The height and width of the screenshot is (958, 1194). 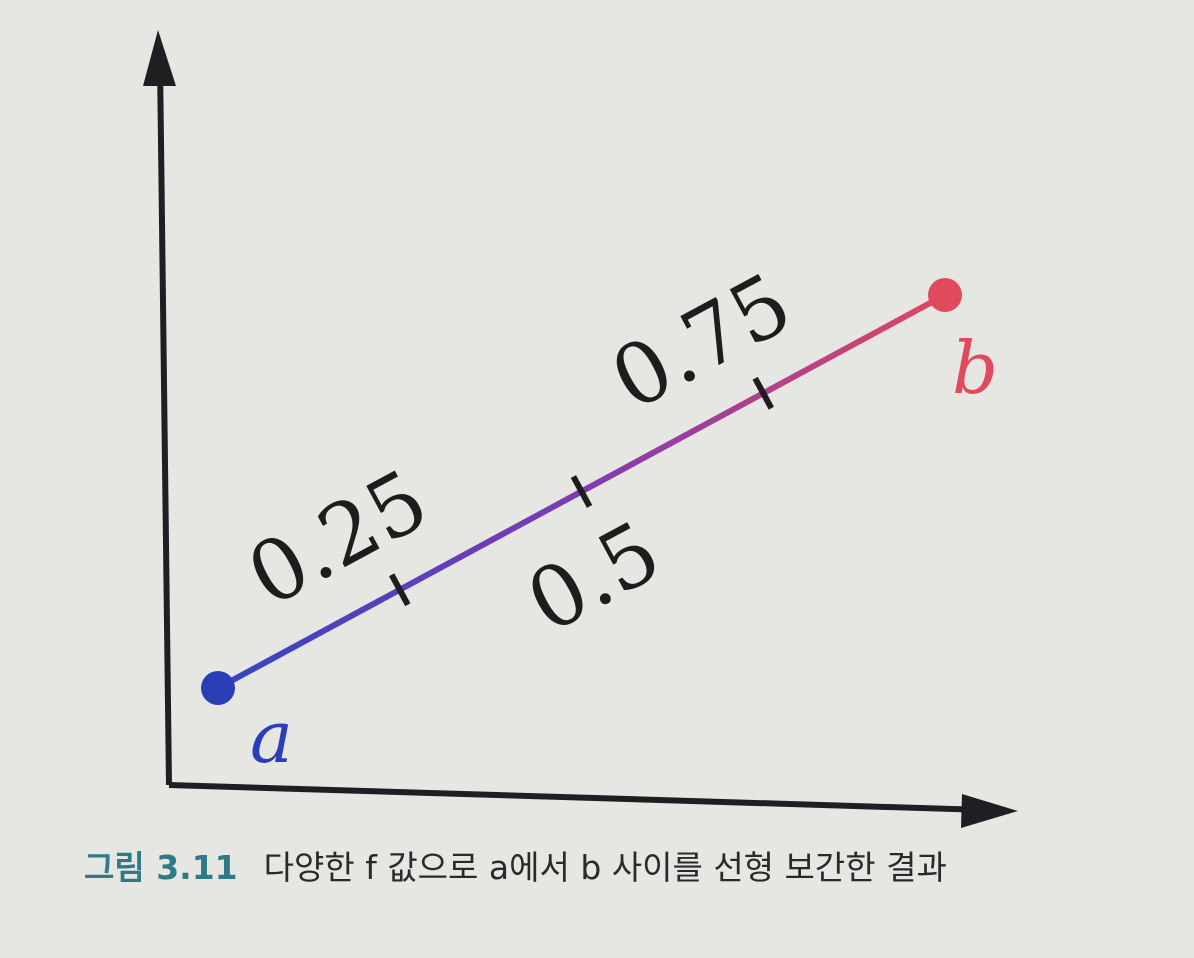 What do you see at coordinates (594, 577) in the screenshot?
I see `tick-label-1: 0.5` at bounding box center [594, 577].